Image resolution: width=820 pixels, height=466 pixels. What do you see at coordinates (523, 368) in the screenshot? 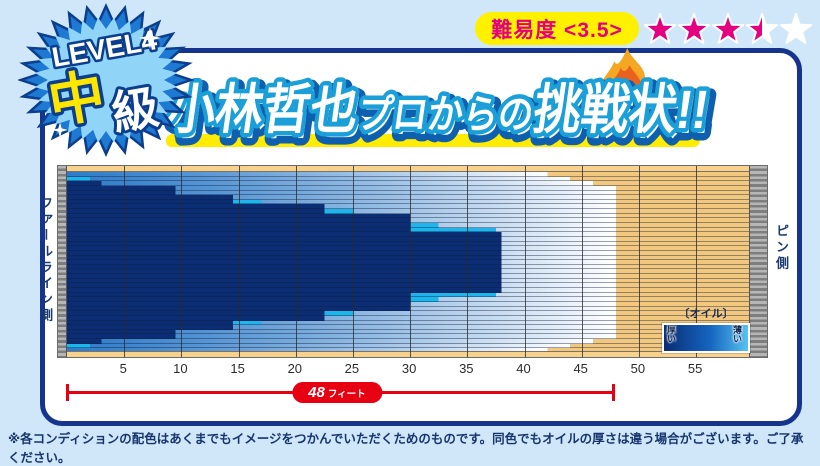
I see `axis-tick-label: 40` at bounding box center [523, 368].